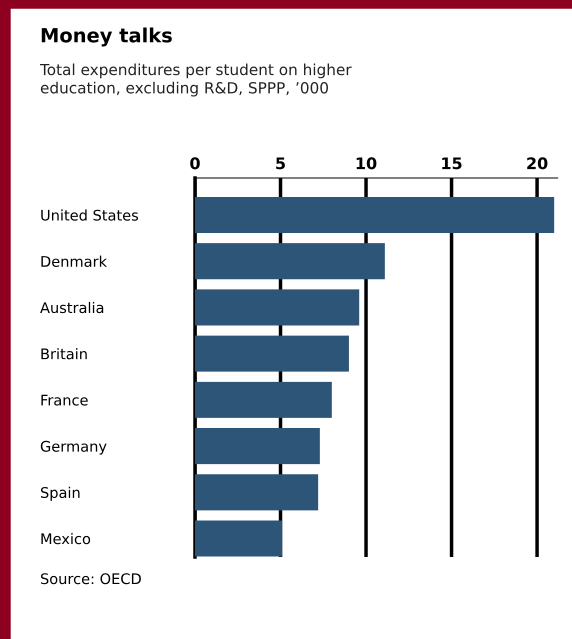 This screenshot has height=639, width=572. Describe the element at coordinates (64, 400) in the screenshot. I see `y-tick-label: France` at that location.